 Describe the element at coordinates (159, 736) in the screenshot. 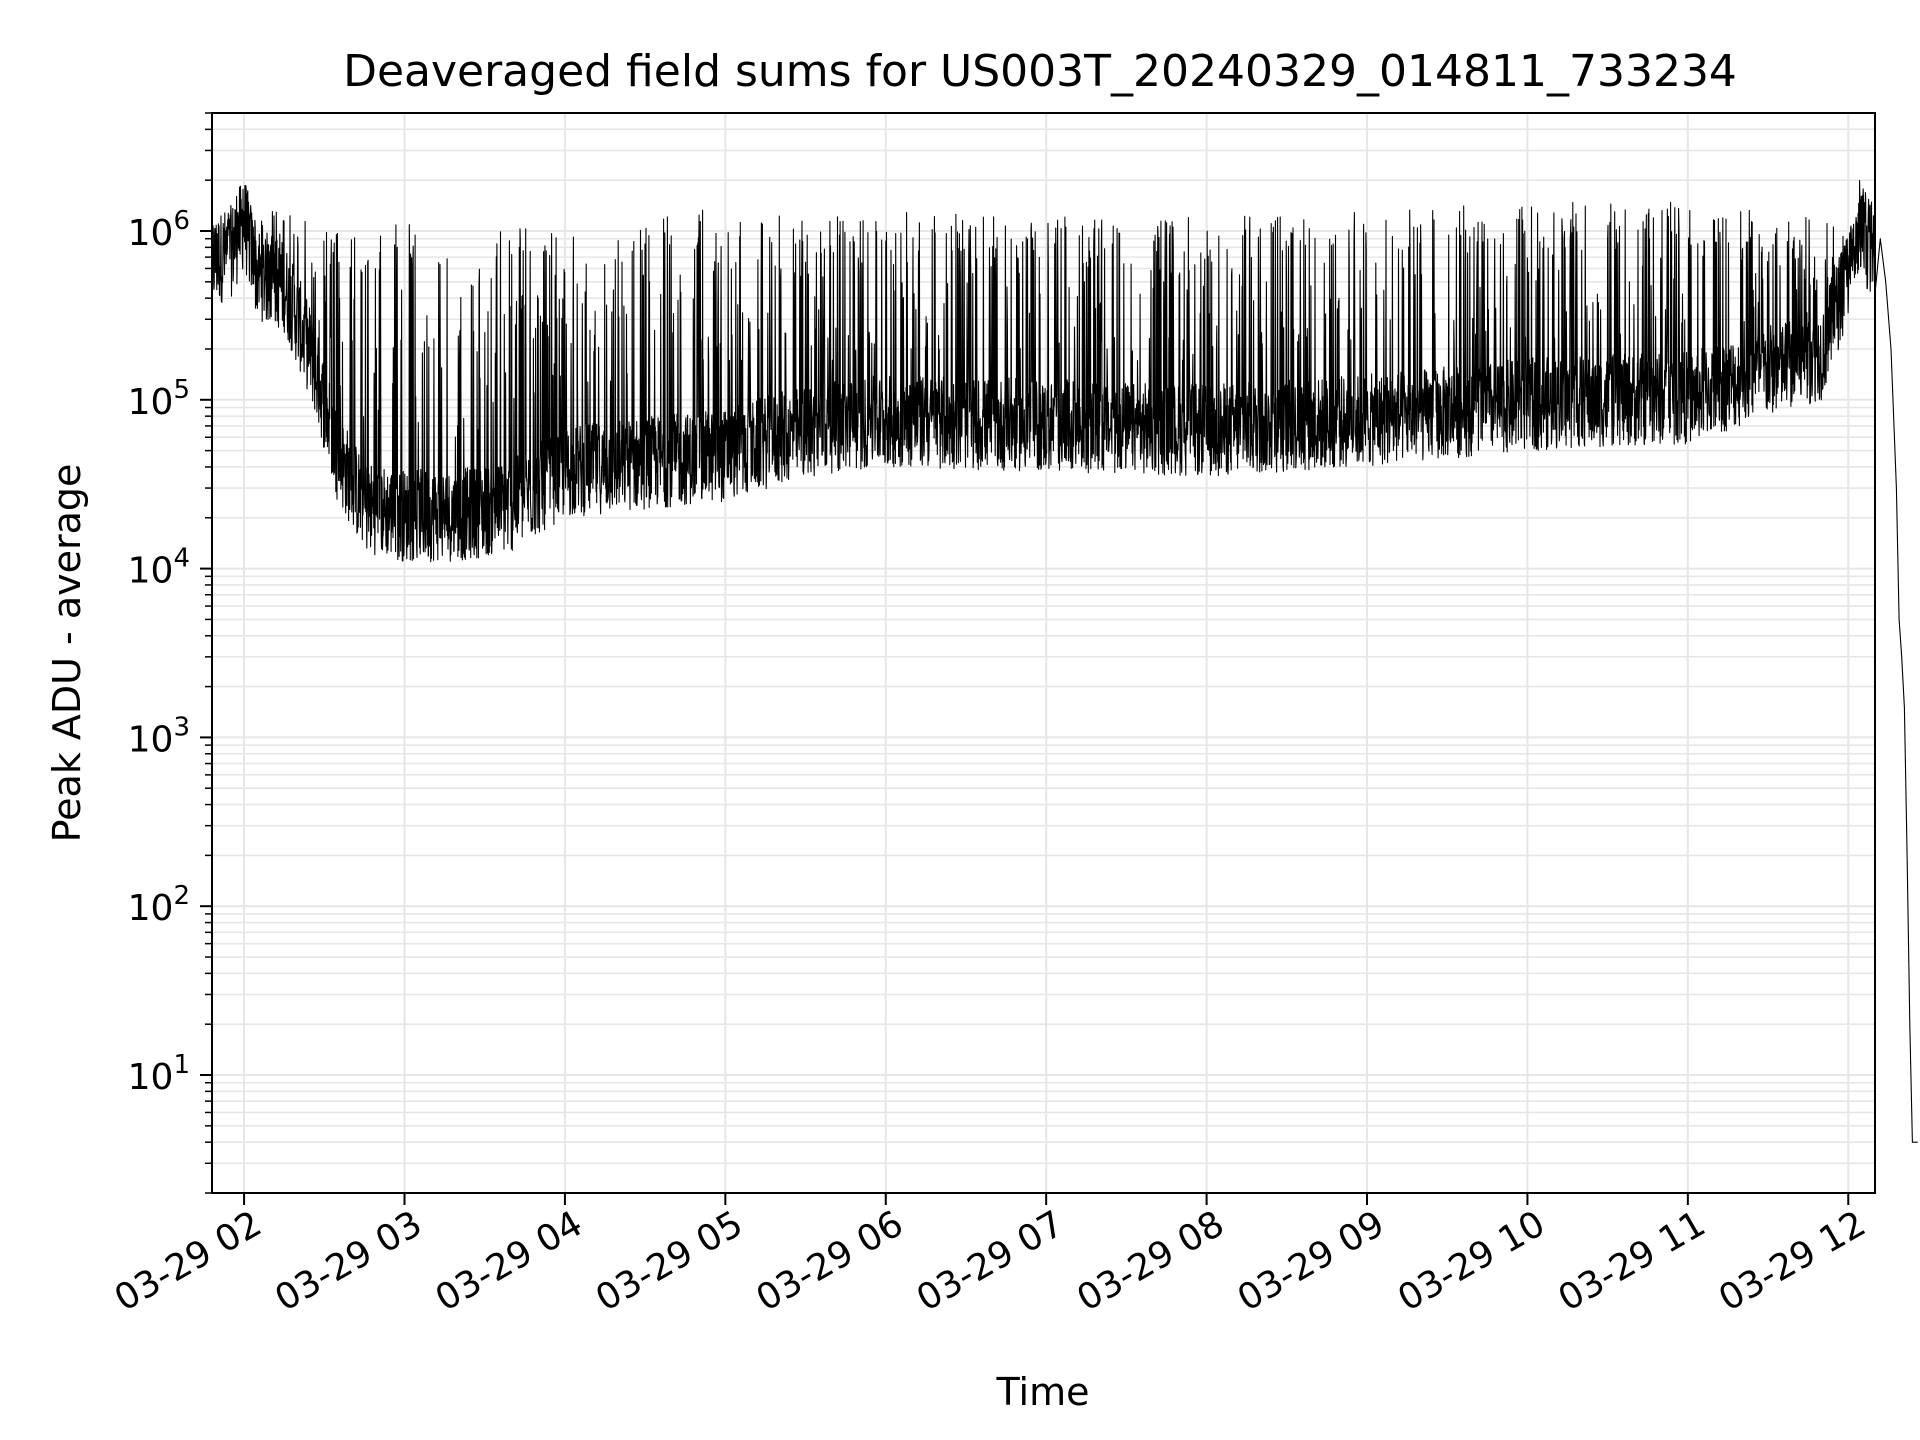

I see `y-tick-label: 10³` at that location.